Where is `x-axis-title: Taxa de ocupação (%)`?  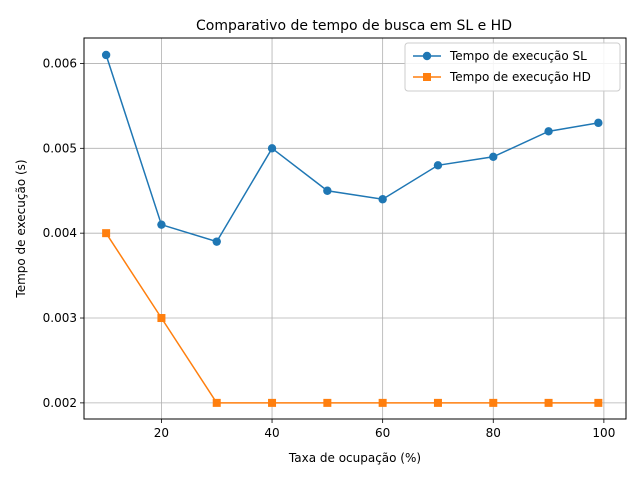 x-axis-title: Taxa de ocupação (%) is located at coordinates (354, 458).